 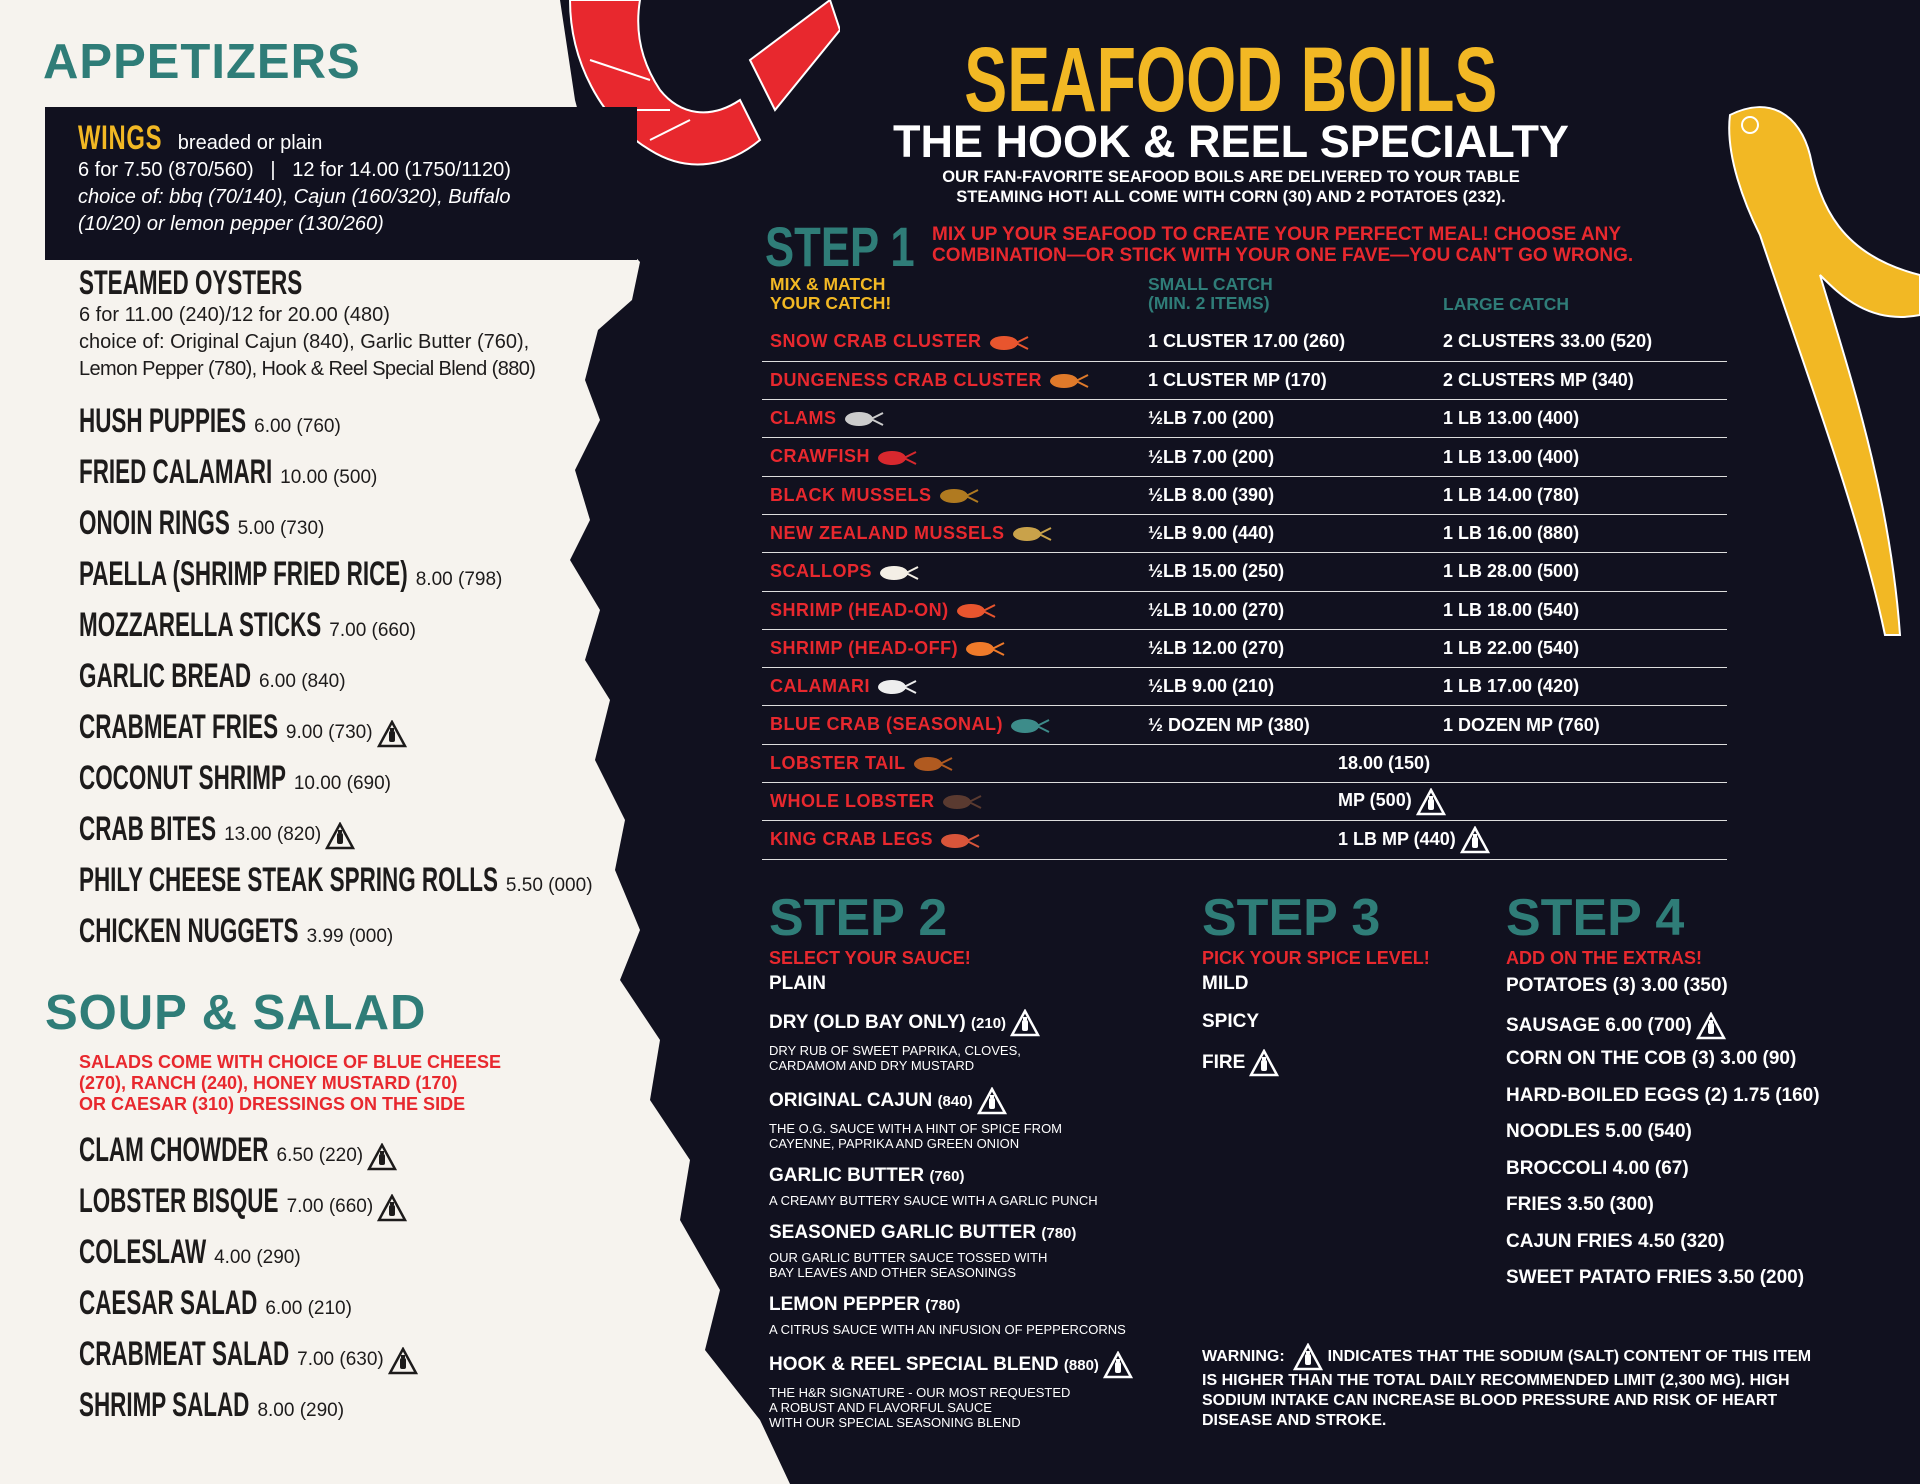 I want to click on col-header-large: LARGE CATCH, so click(x=1506, y=304).